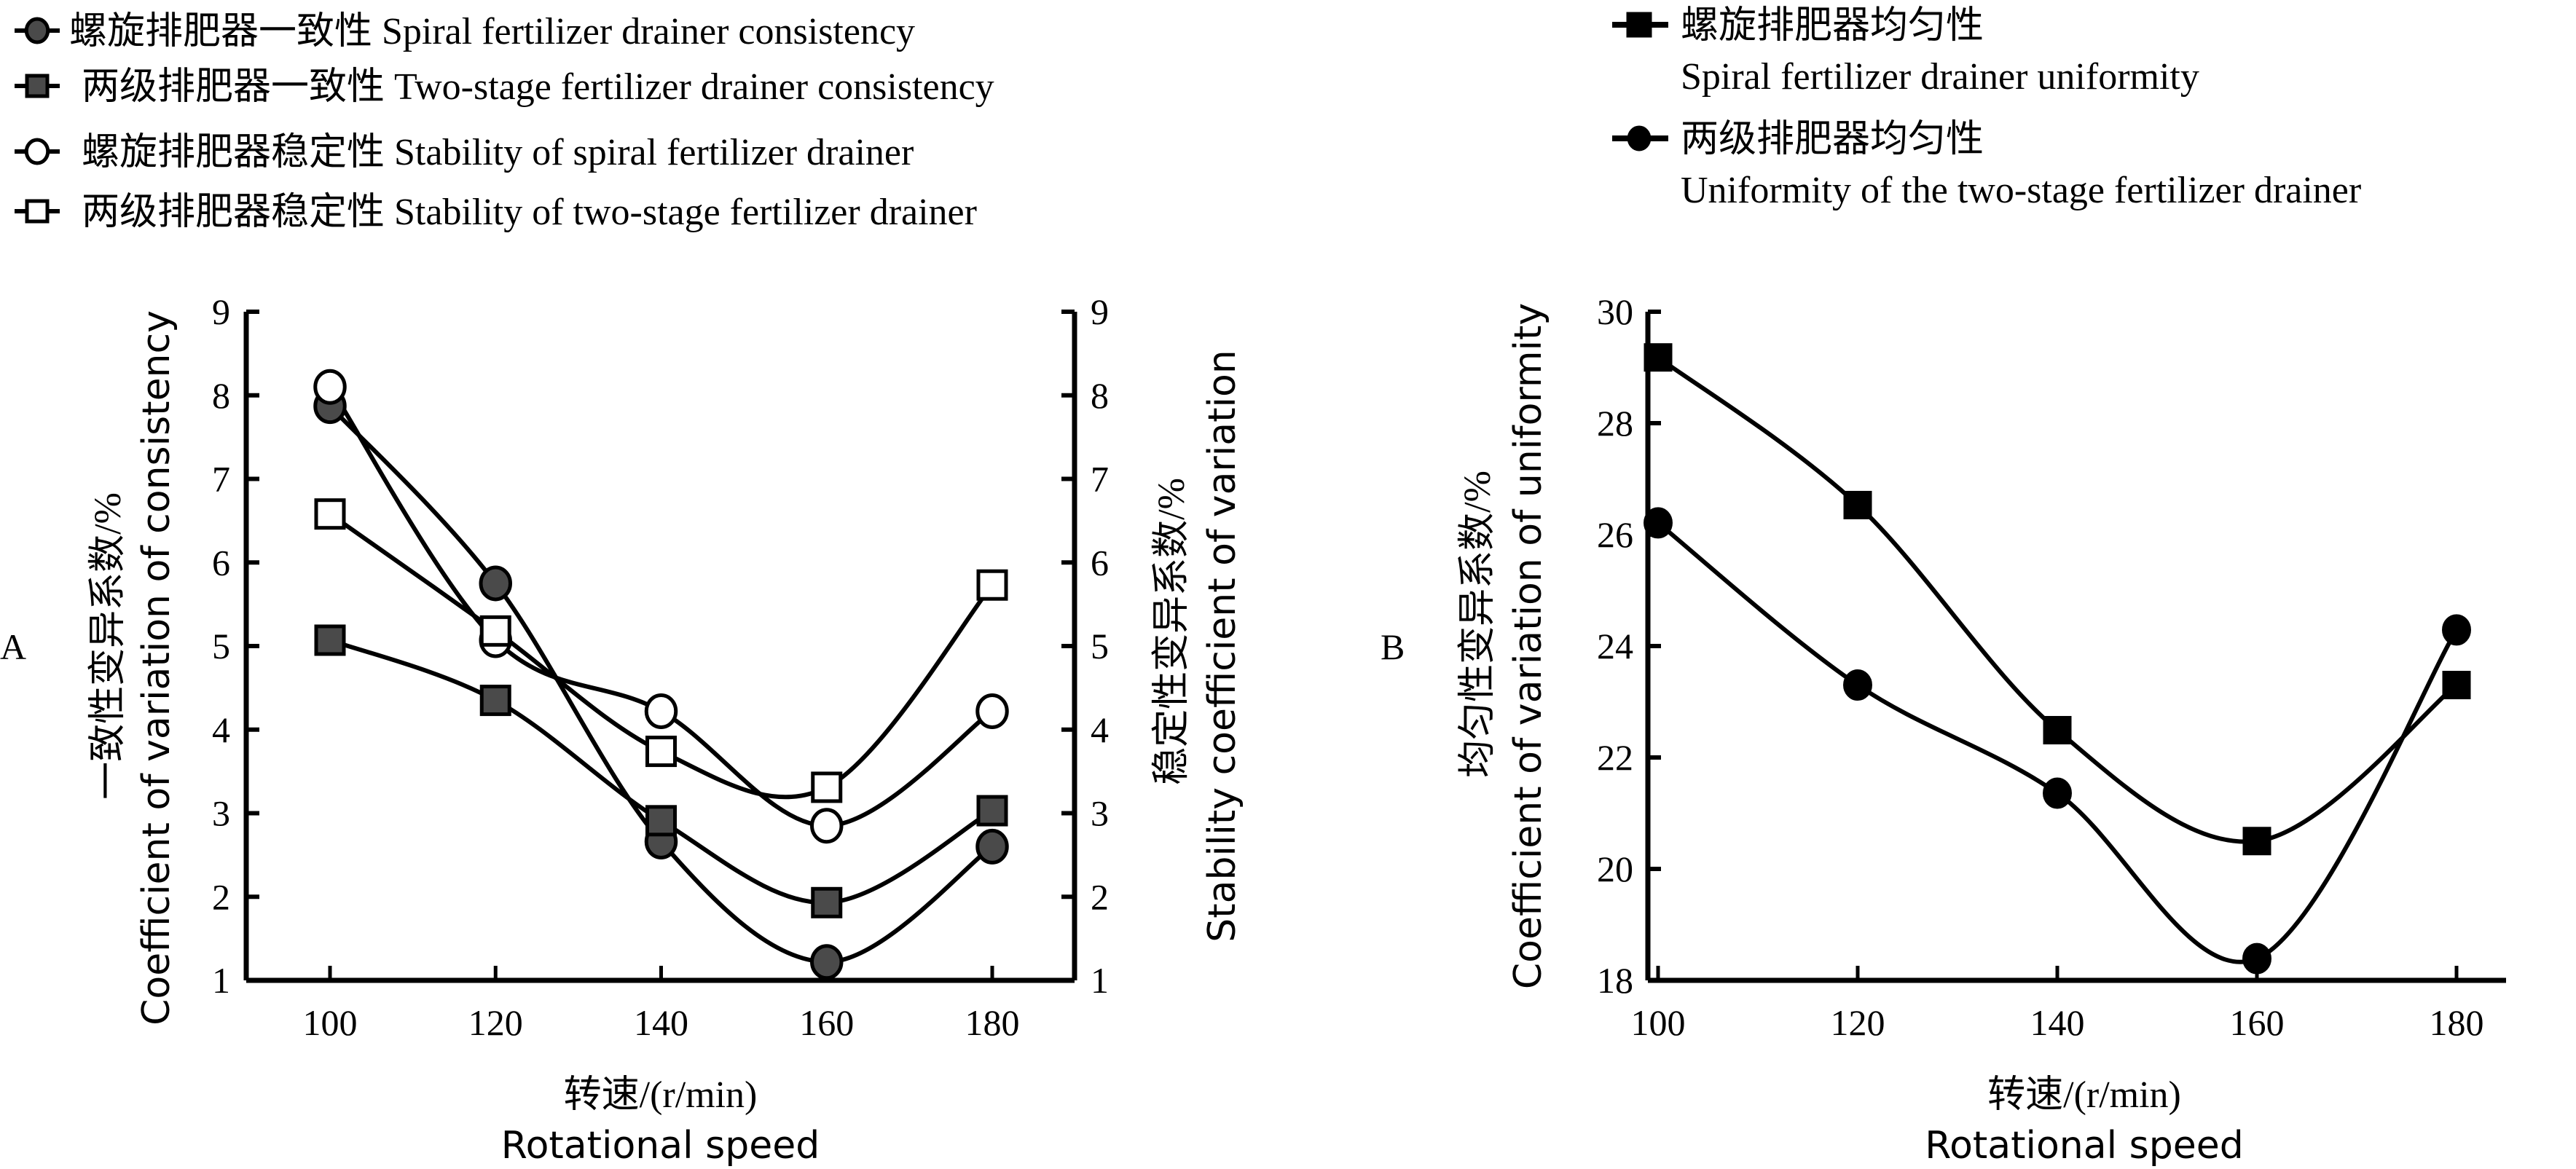 The width and height of the screenshot is (2576, 1169). Describe the element at coordinates (1100, 396) in the screenshot. I see `y-tick-label-right: 8` at that location.